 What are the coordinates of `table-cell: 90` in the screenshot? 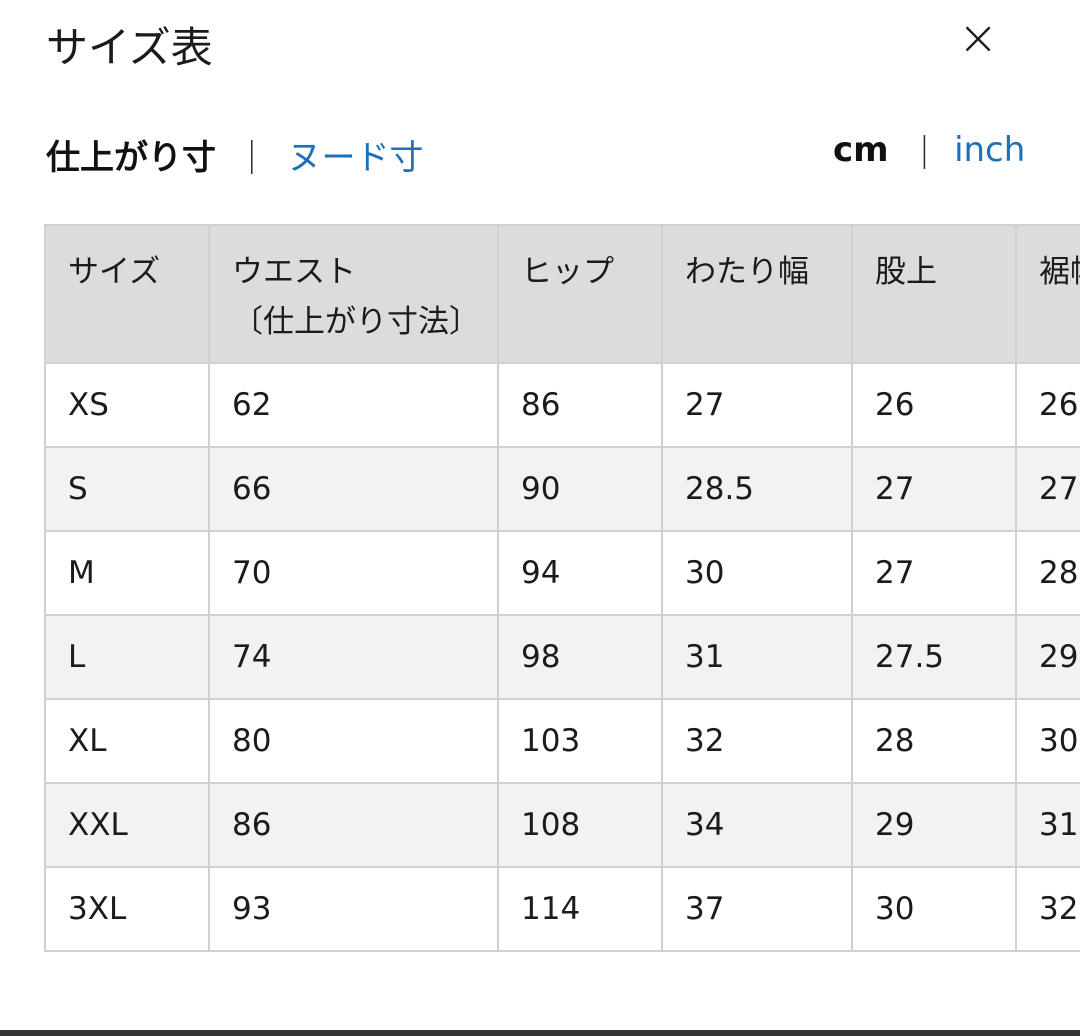 It's located at (580, 489).